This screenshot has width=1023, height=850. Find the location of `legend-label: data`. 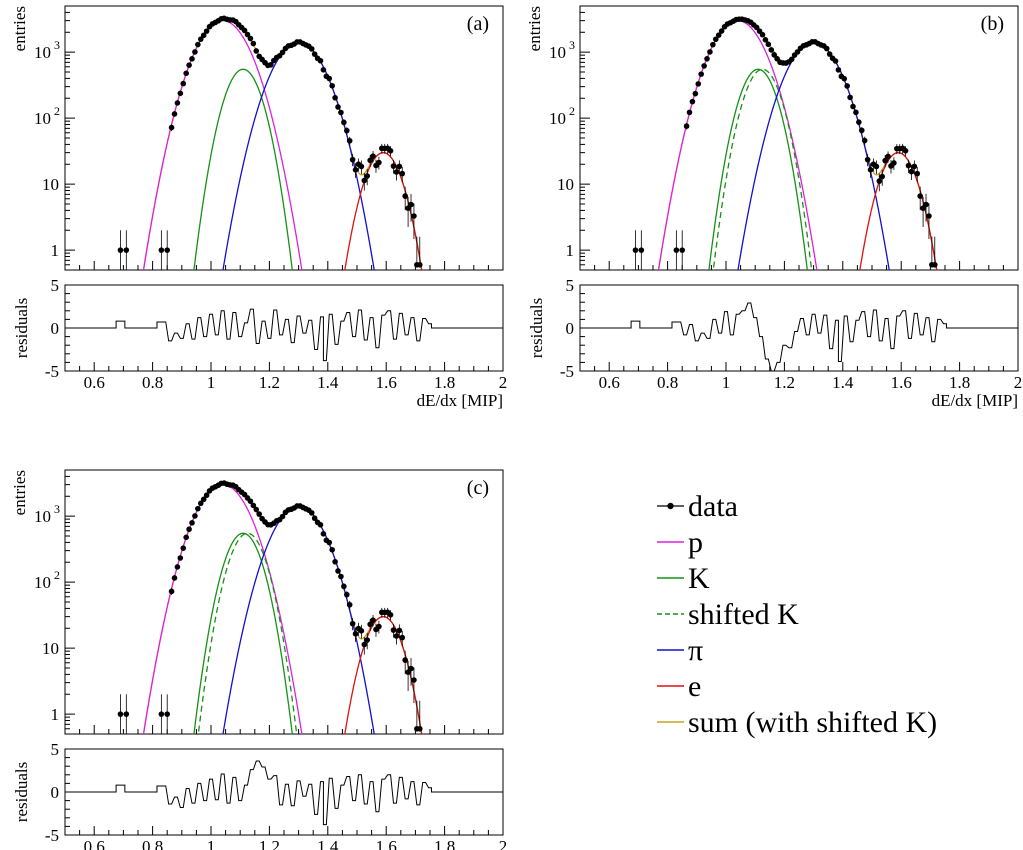

legend-label: data is located at coordinates (713, 506).